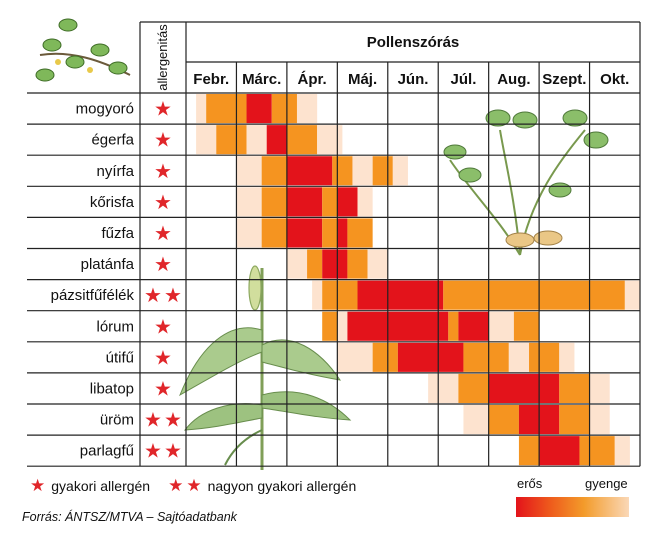  What do you see at coordinates (117, 420) in the screenshot?
I see `plant-name: üröm` at bounding box center [117, 420].